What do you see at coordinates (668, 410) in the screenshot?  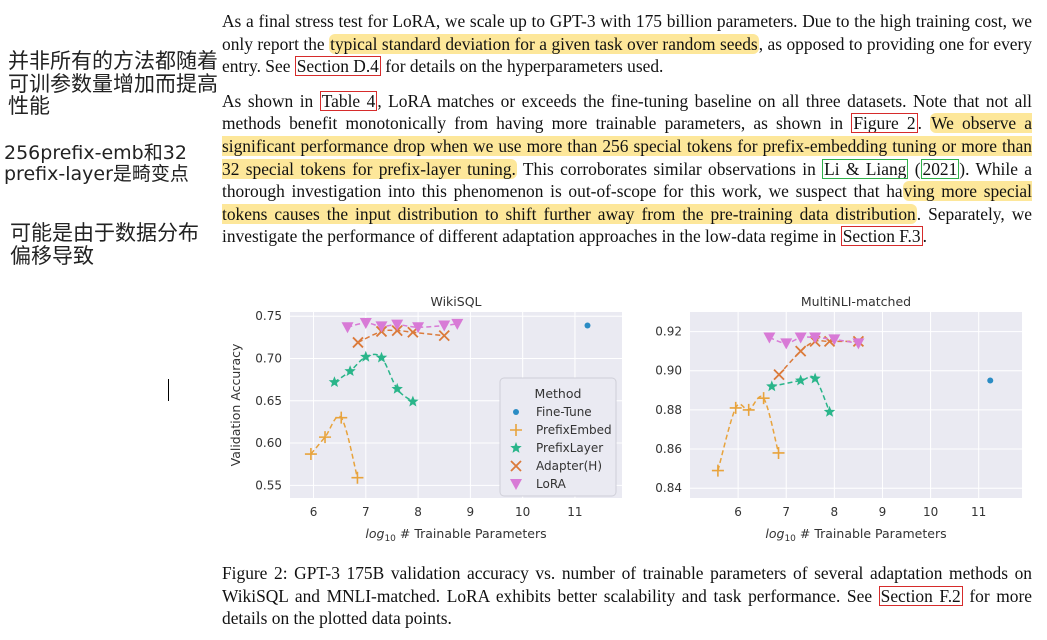 I see `y-tick-label: 0.88` at bounding box center [668, 410].